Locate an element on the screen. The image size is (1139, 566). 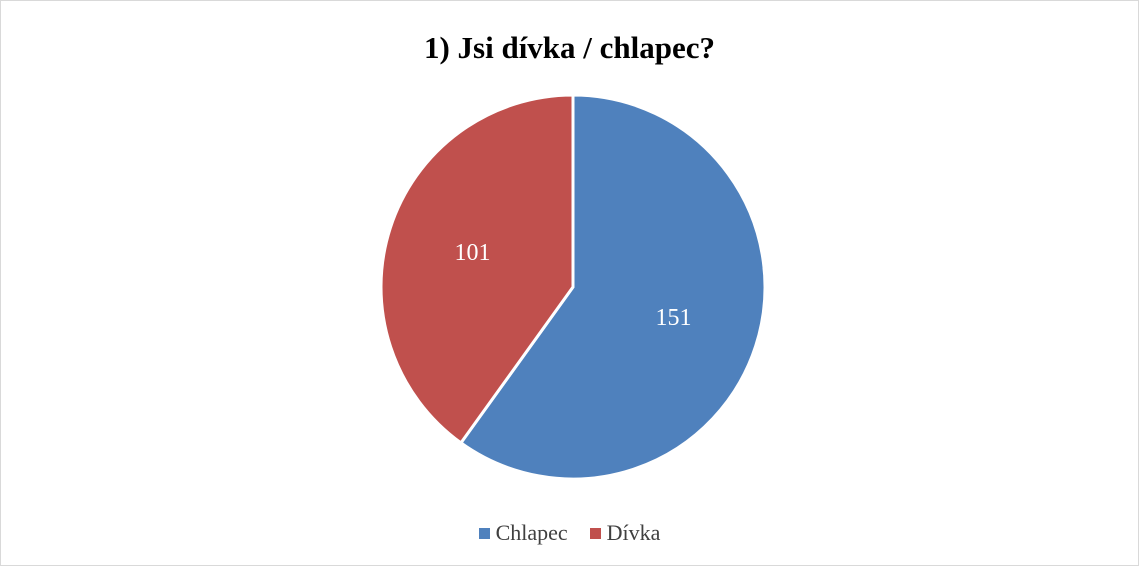
data-label-divka: 101 is located at coordinates (472, 253).